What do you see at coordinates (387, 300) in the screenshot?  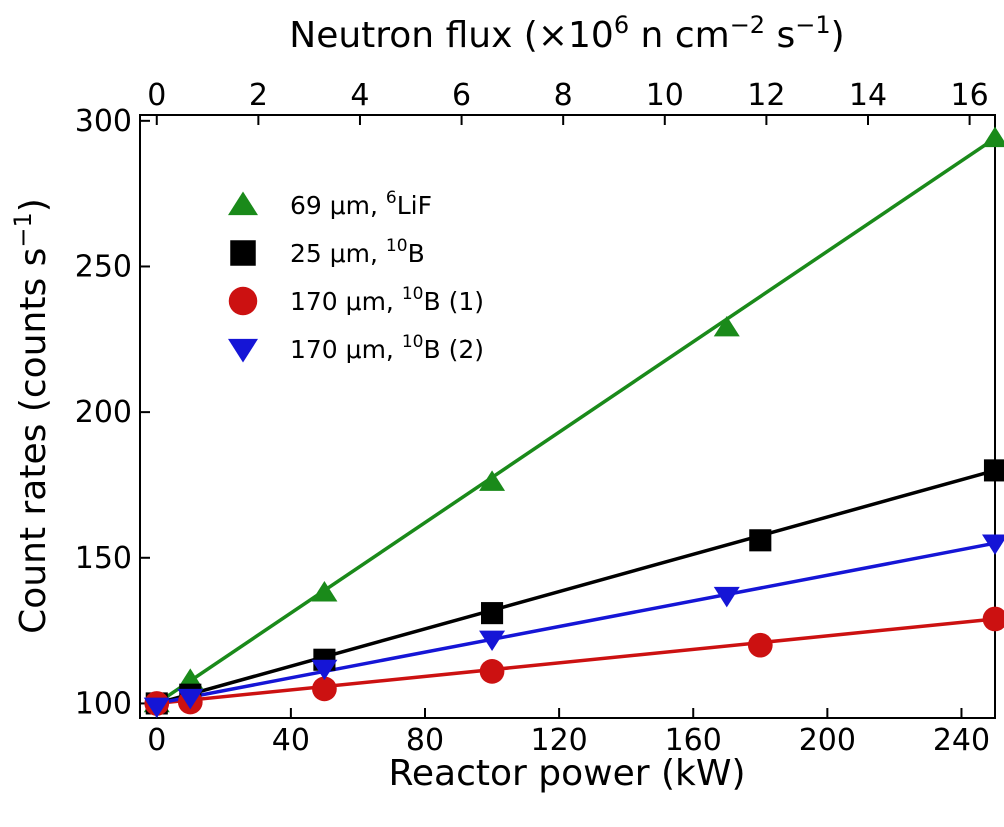 I see `legend-label: 170 μm, 10B (1)` at bounding box center [387, 300].